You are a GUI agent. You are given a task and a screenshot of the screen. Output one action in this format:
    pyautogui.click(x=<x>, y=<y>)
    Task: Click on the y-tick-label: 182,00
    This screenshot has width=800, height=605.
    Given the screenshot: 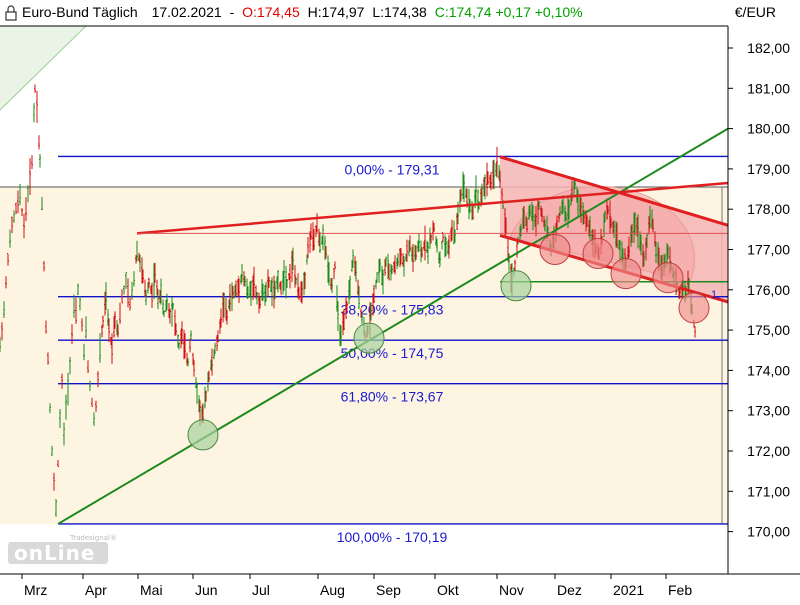 What is the action you would take?
    pyautogui.click(x=768, y=48)
    